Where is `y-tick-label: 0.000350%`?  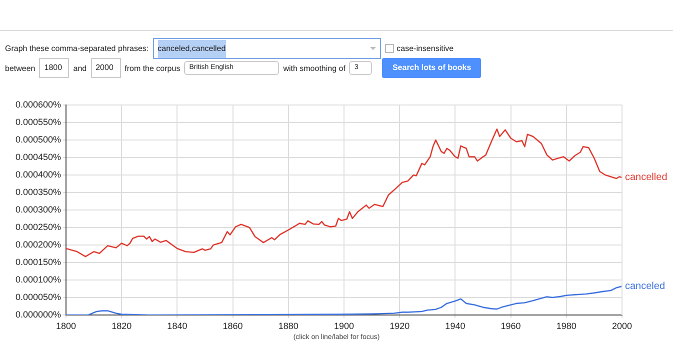 y-tick-label: 0.000350% is located at coordinates (38, 191).